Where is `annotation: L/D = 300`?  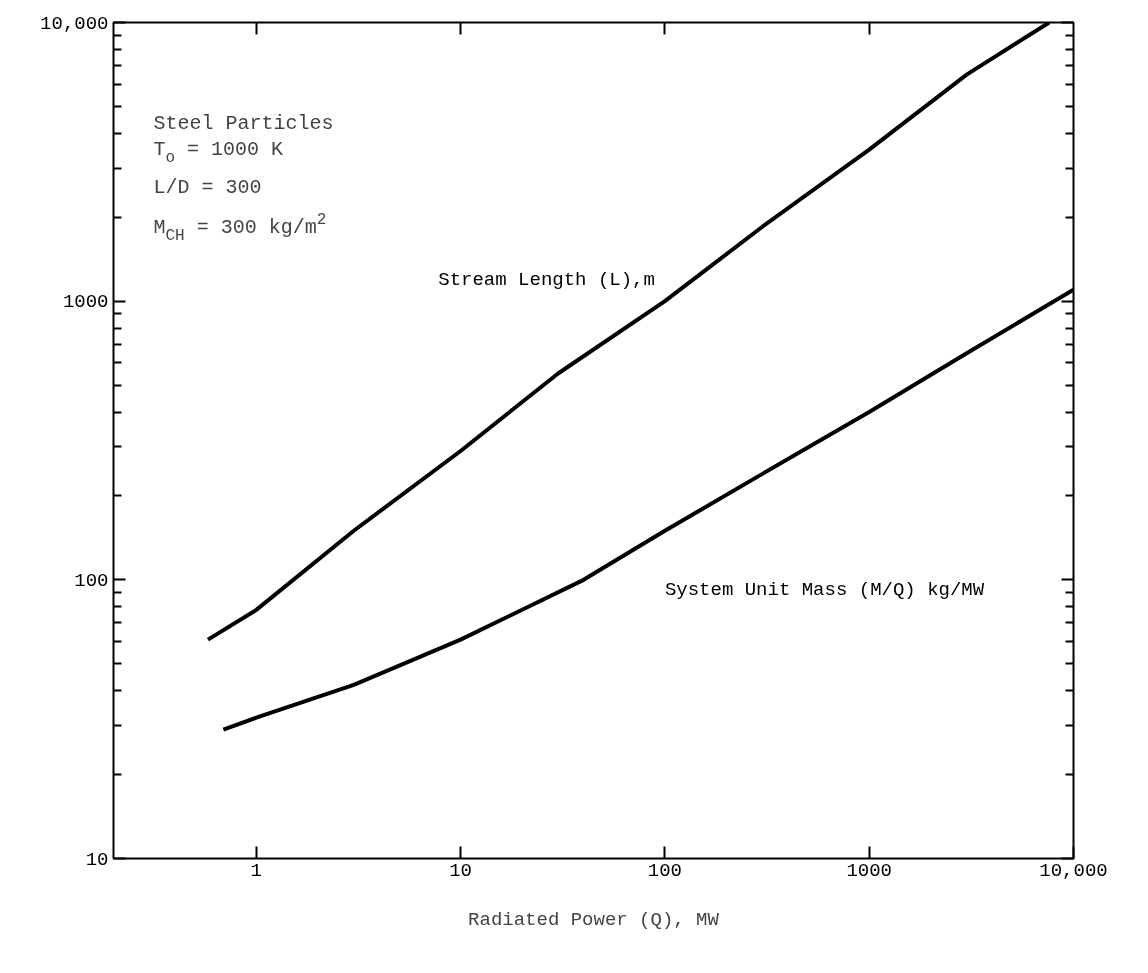 annotation: L/D = 300 is located at coordinates (207, 187).